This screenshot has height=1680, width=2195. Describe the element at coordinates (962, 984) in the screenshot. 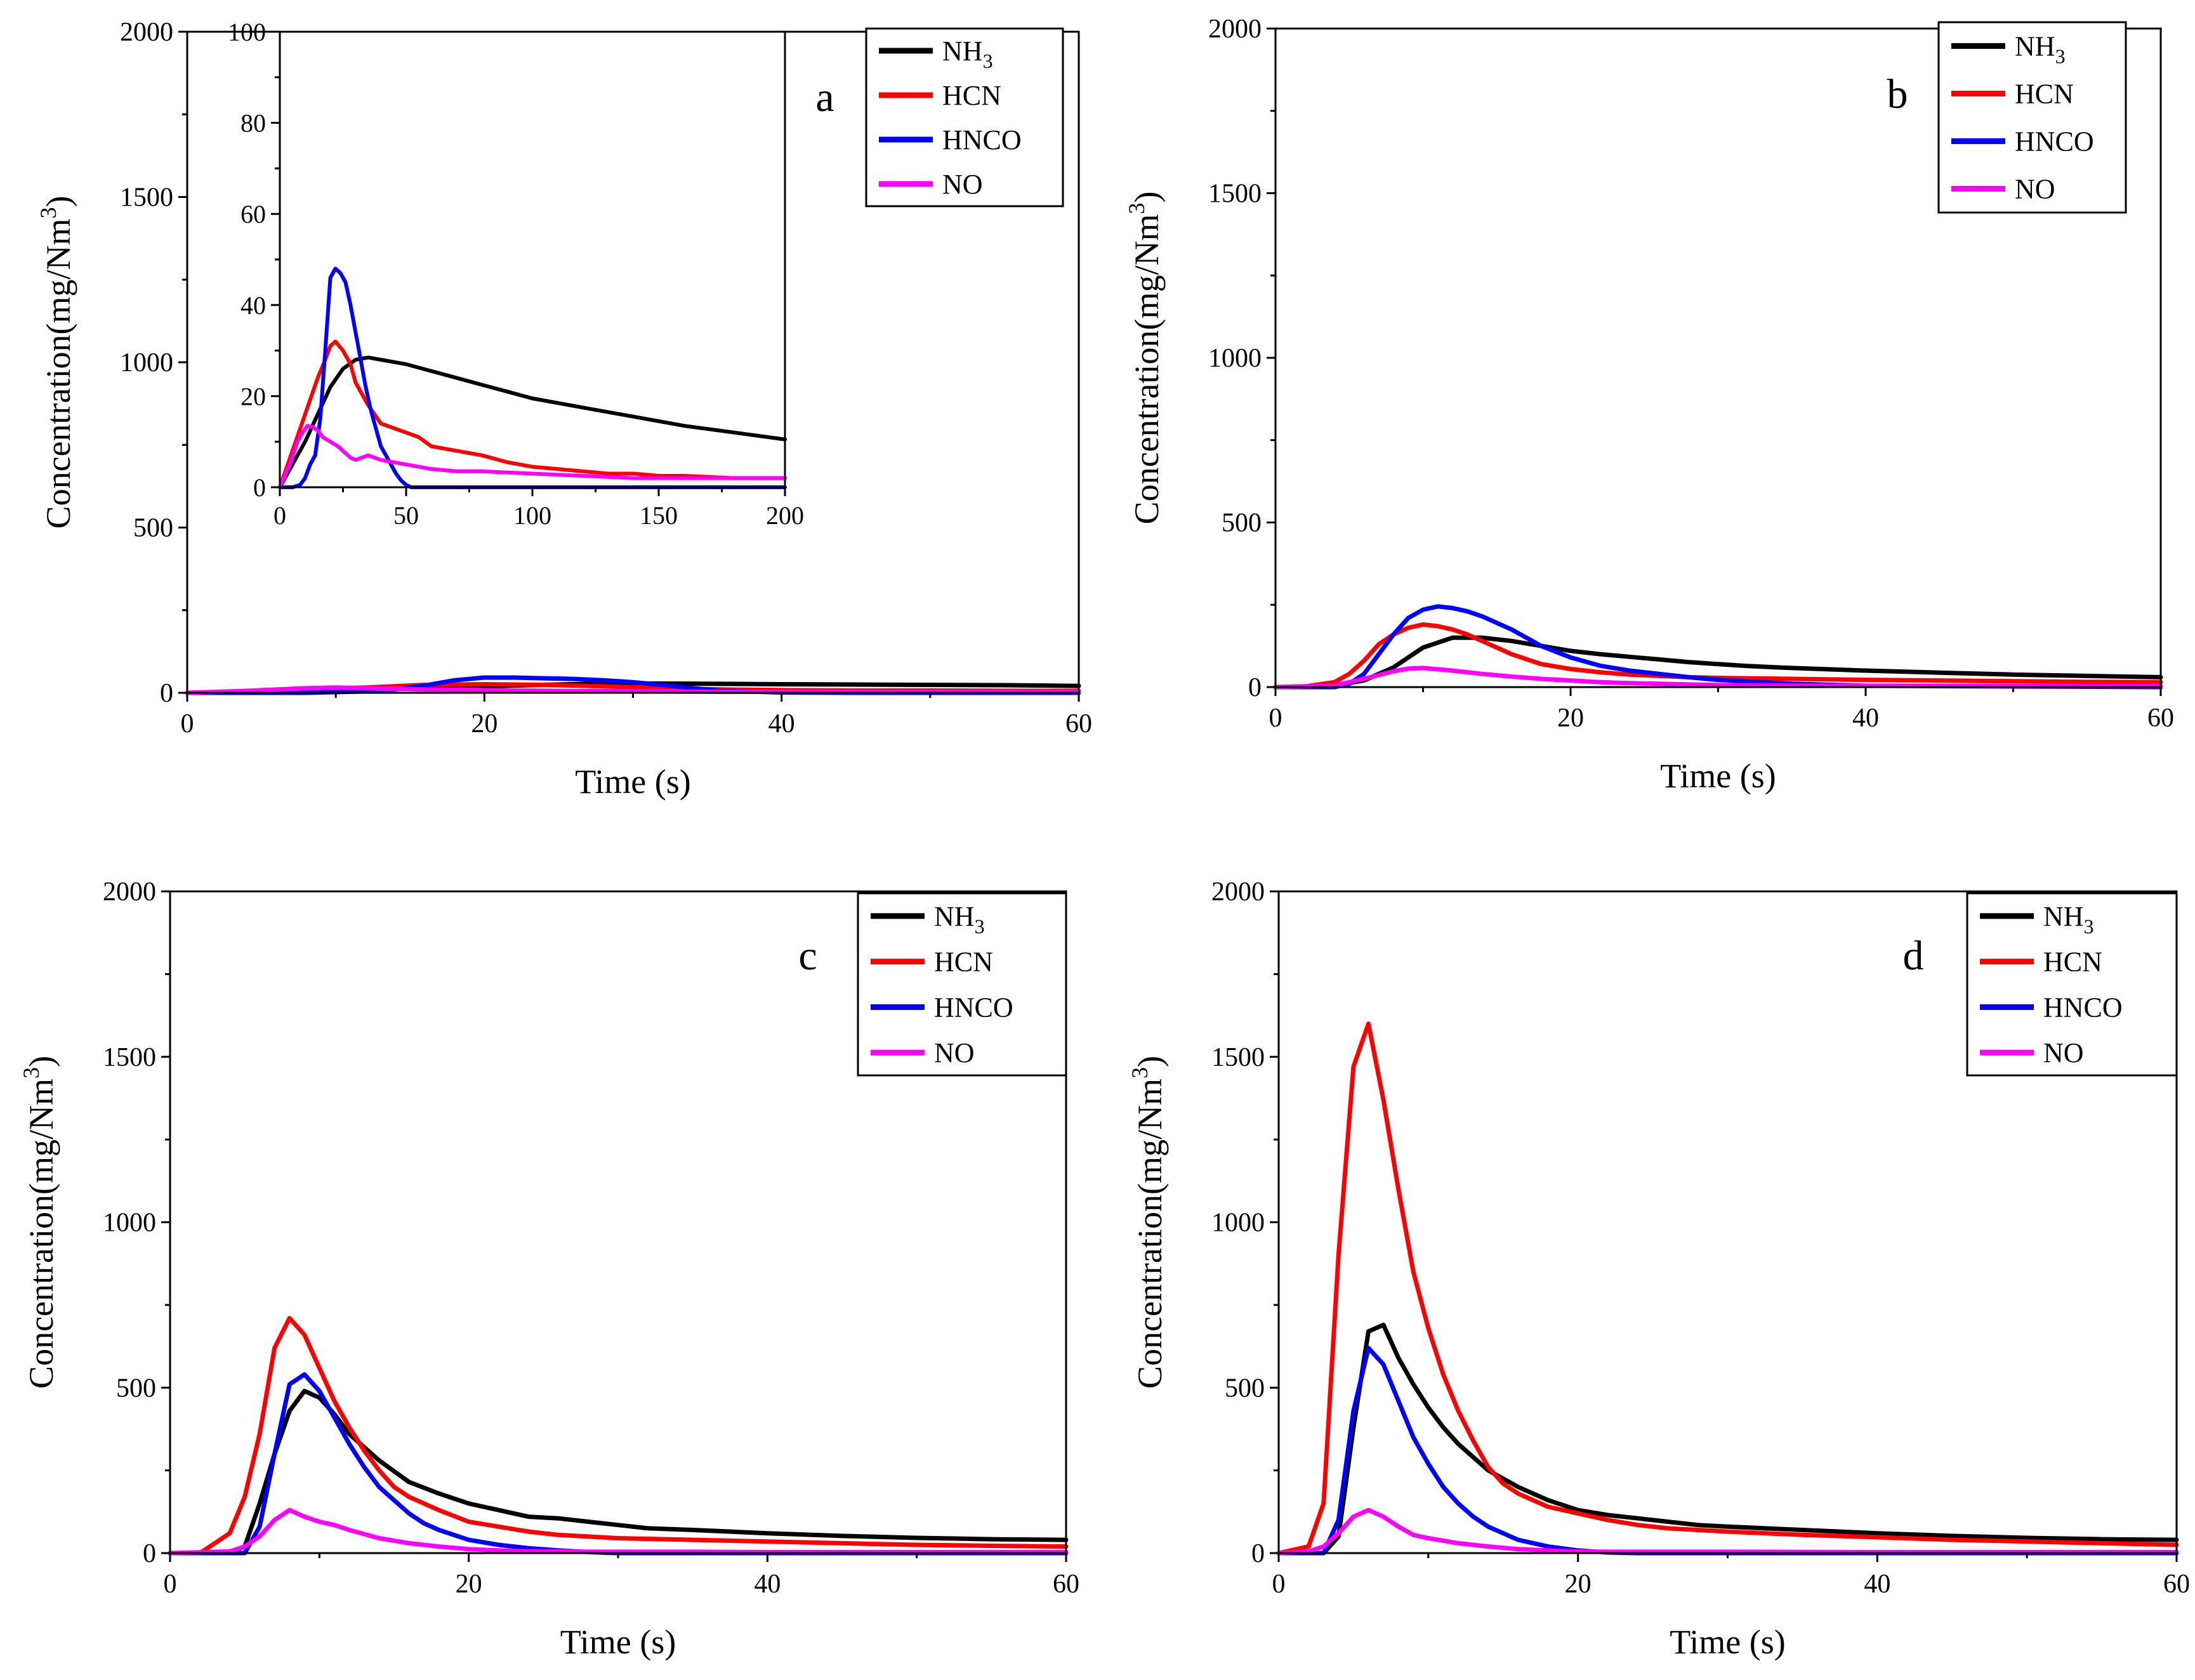

I see `panel-c-legend-box` at that location.